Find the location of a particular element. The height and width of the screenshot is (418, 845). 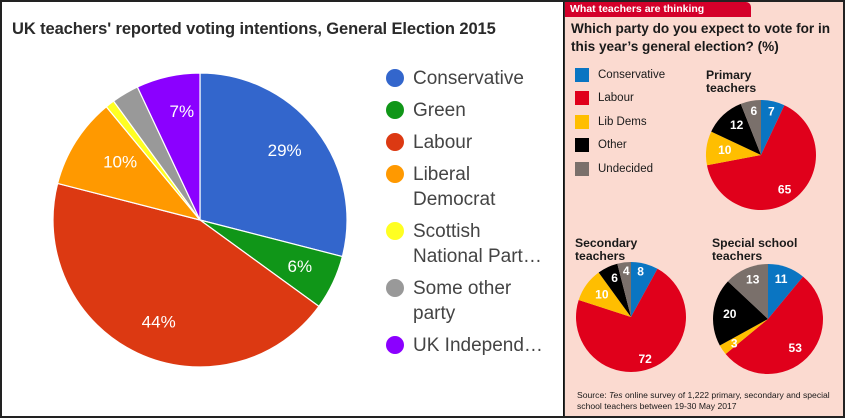

right-legend: Conservative Labour Lib Dems Other Undecided is located at coordinates (620, 126).